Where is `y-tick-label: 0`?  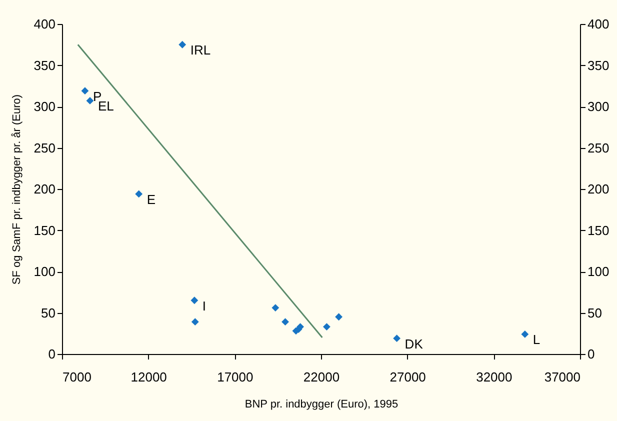 y-tick-label: 0 is located at coordinates (52, 354).